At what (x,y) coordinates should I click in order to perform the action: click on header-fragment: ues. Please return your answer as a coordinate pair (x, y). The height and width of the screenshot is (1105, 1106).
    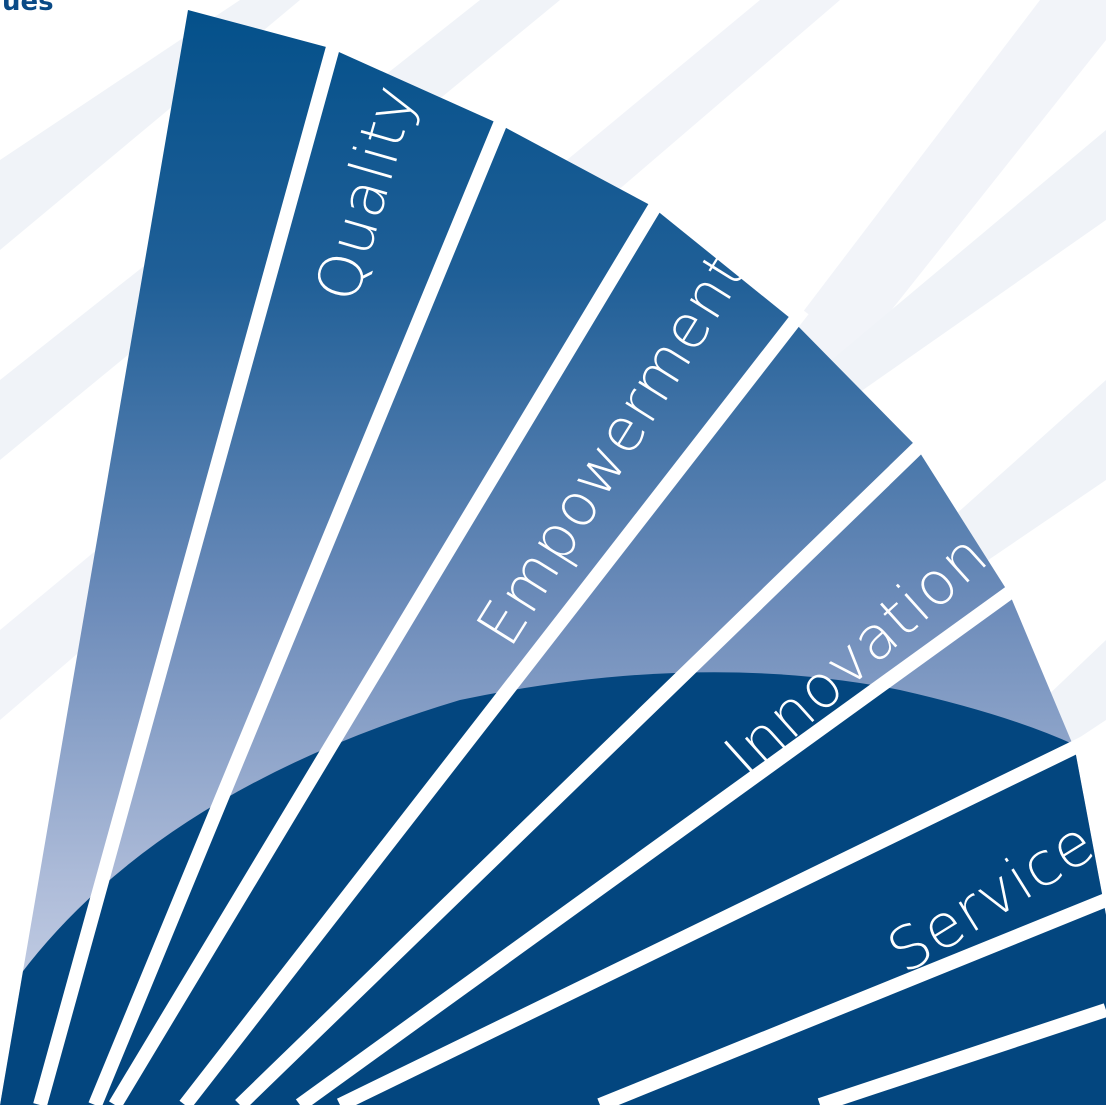
    Looking at the image, I should click on (28, 8).